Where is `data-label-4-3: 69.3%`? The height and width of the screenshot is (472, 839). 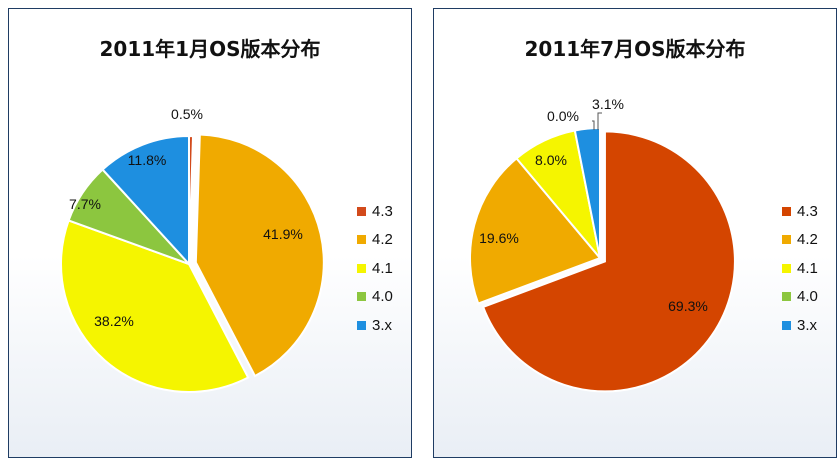
data-label-4-3: 69.3% is located at coordinates (688, 306).